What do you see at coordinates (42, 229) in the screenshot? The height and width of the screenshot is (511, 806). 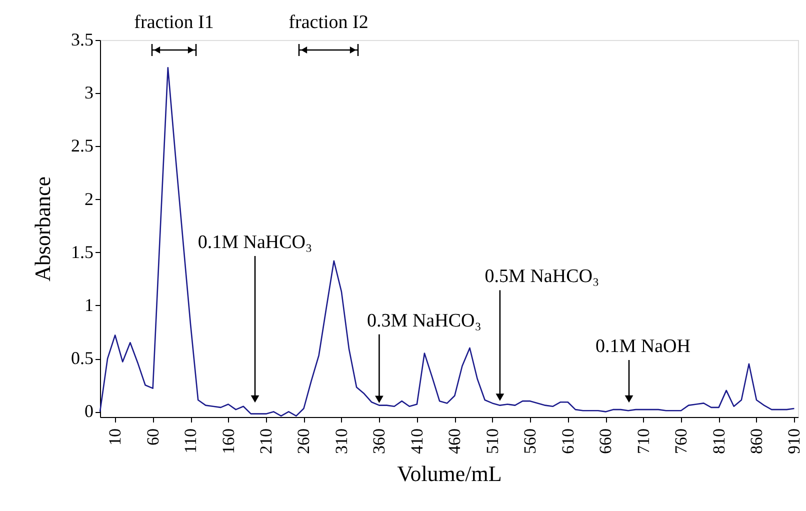 I see `y-axis-title: Absorbance` at bounding box center [42, 229].